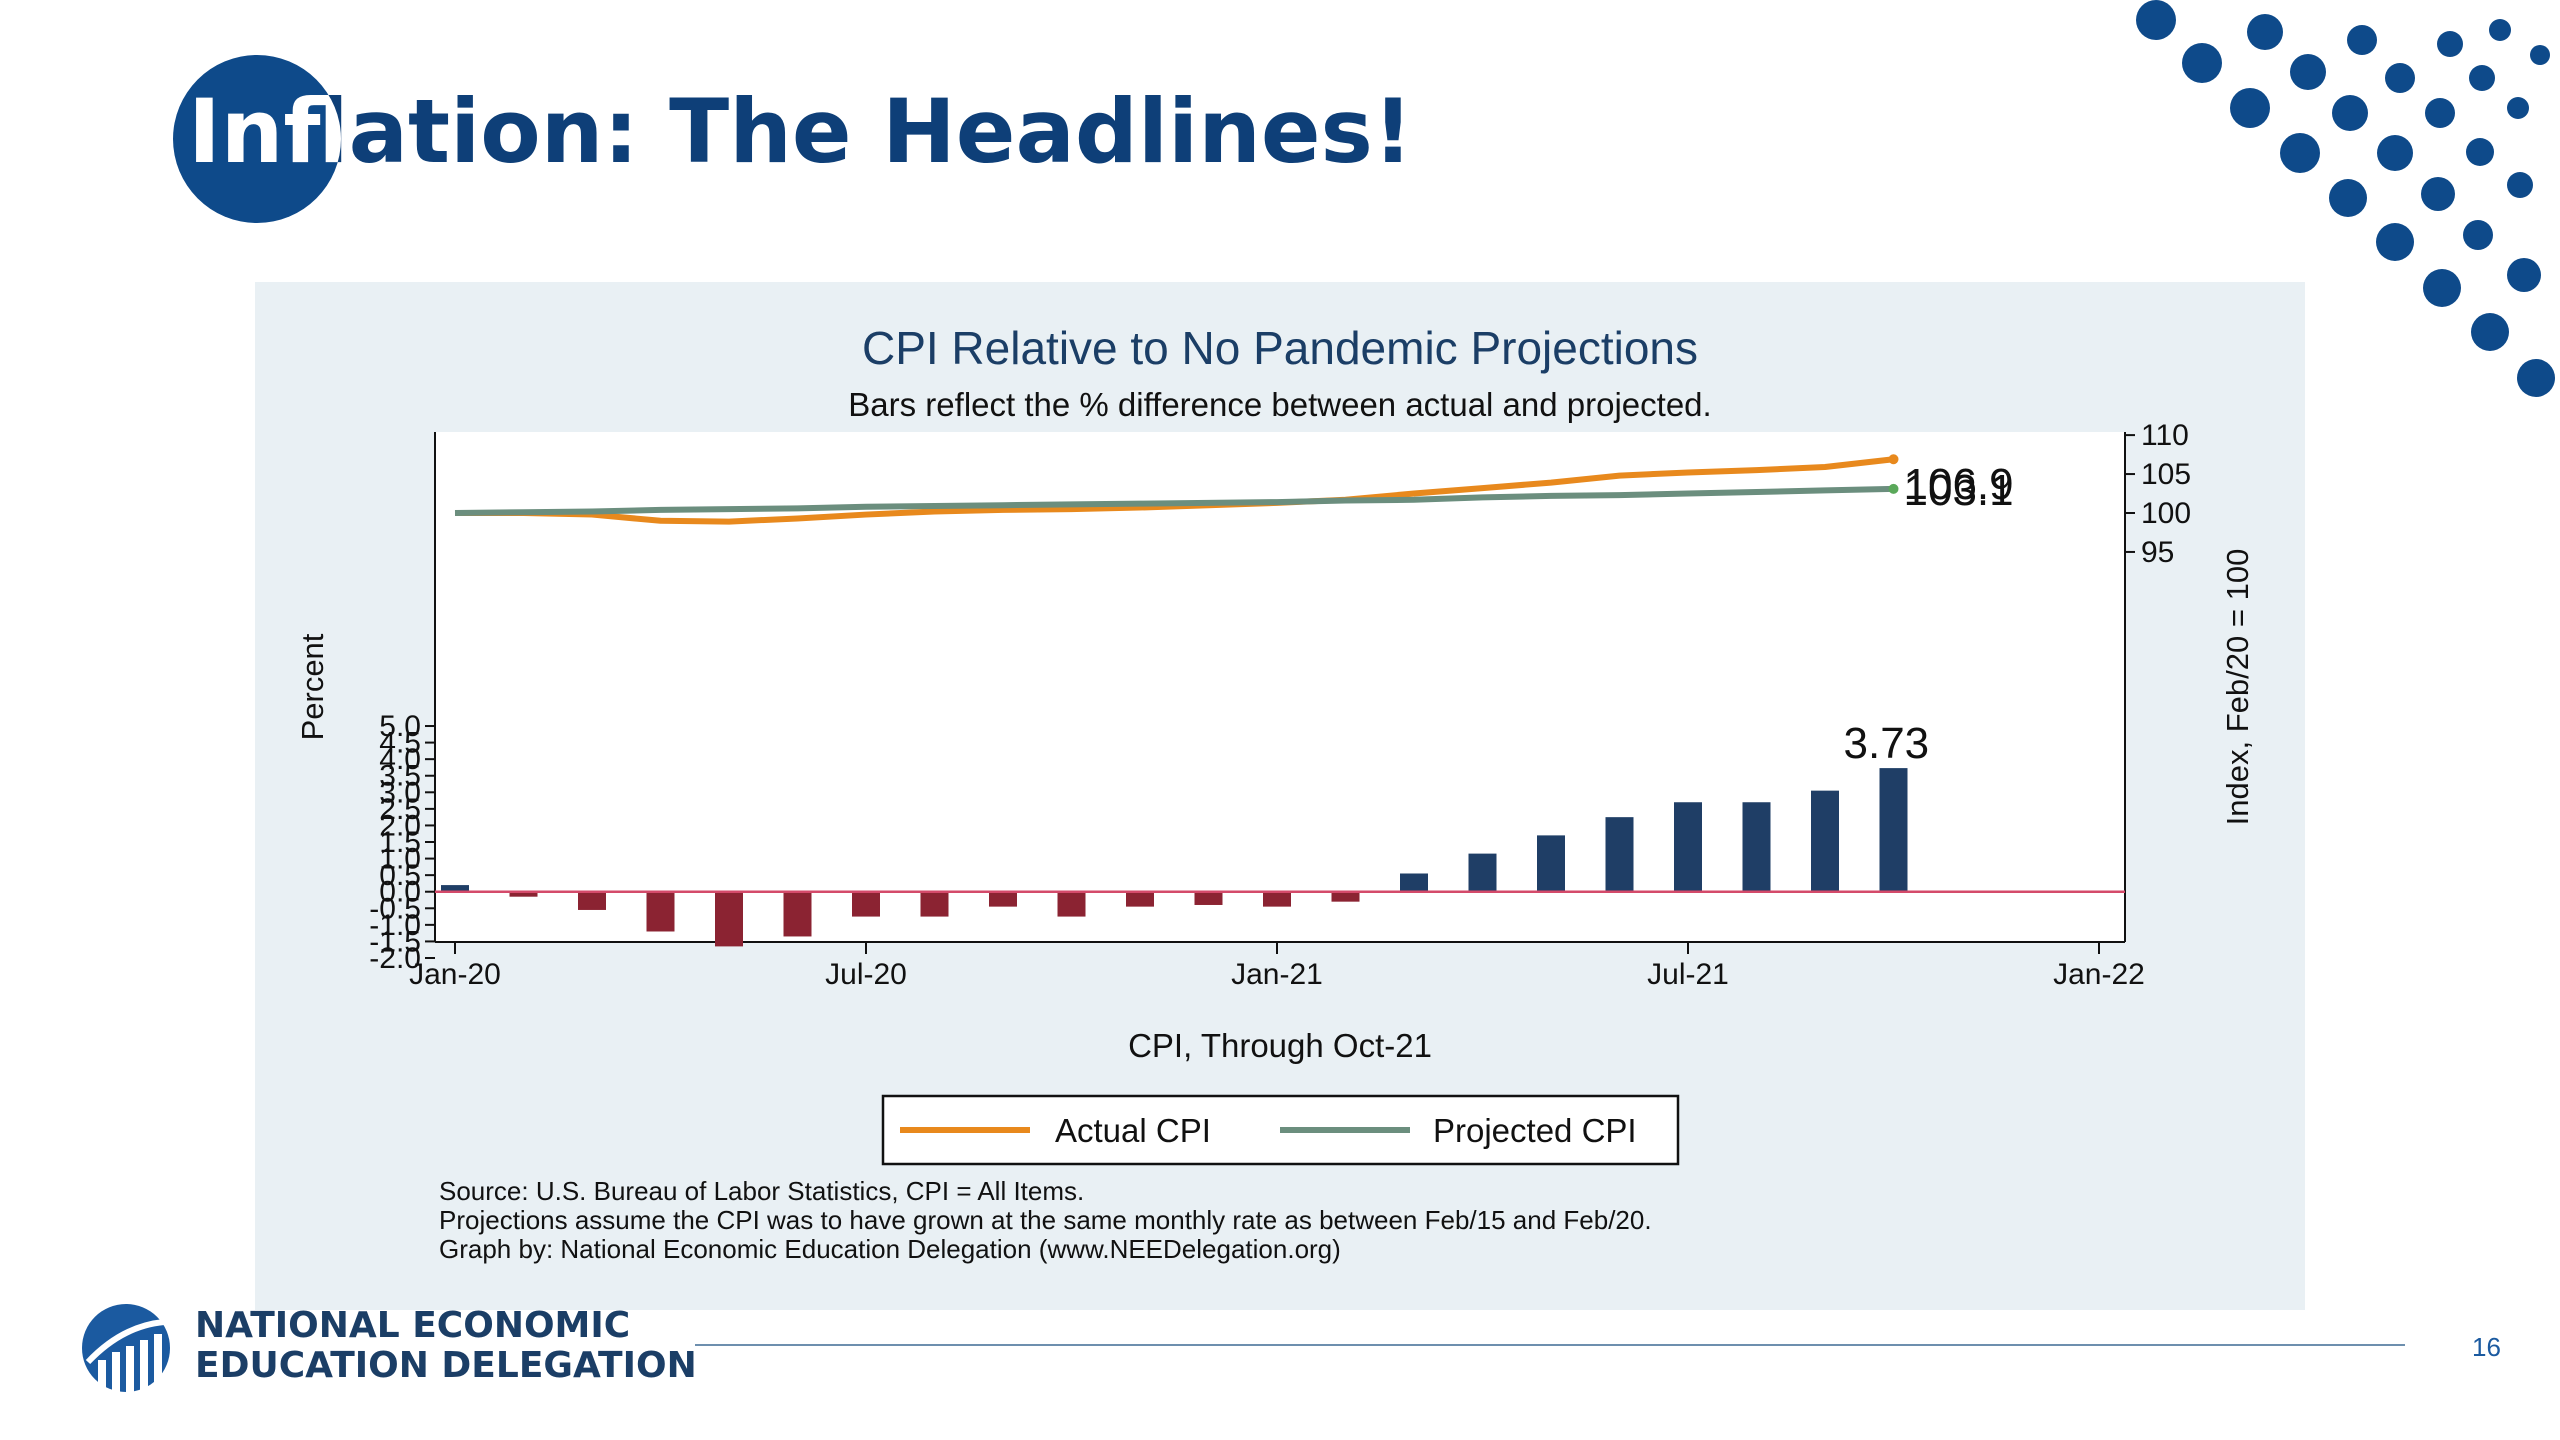 Image resolution: width=2560 pixels, height=1440 pixels. What do you see at coordinates (400, 759) in the screenshot?
I see `y-tick-label: 4.0` at bounding box center [400, 759].